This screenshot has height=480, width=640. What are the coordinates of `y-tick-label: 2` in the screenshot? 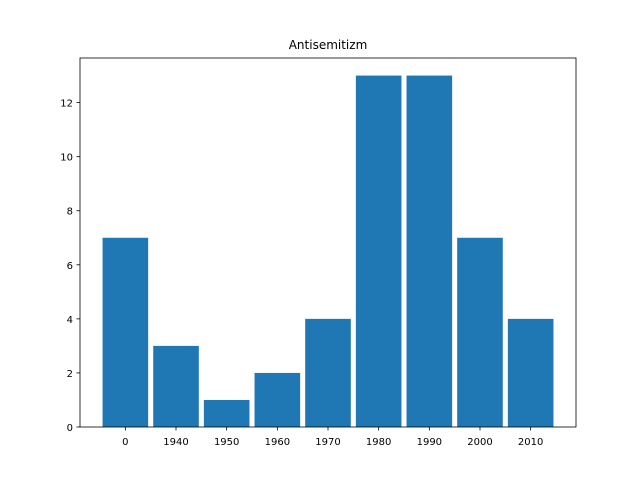 It's located at (70, 374).